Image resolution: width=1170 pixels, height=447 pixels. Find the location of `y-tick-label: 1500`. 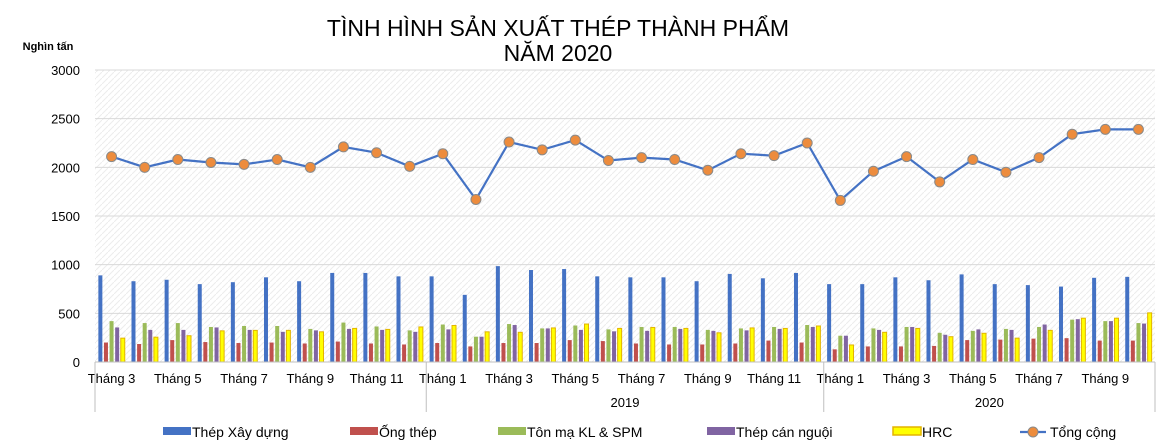

y-tick-label: 1500 is located at coordinates (65, 216).